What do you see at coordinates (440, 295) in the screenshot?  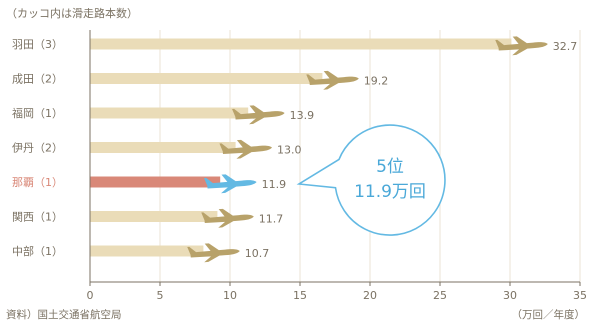 I see `x-tick-label: 25` at bounding box center [440, 295].